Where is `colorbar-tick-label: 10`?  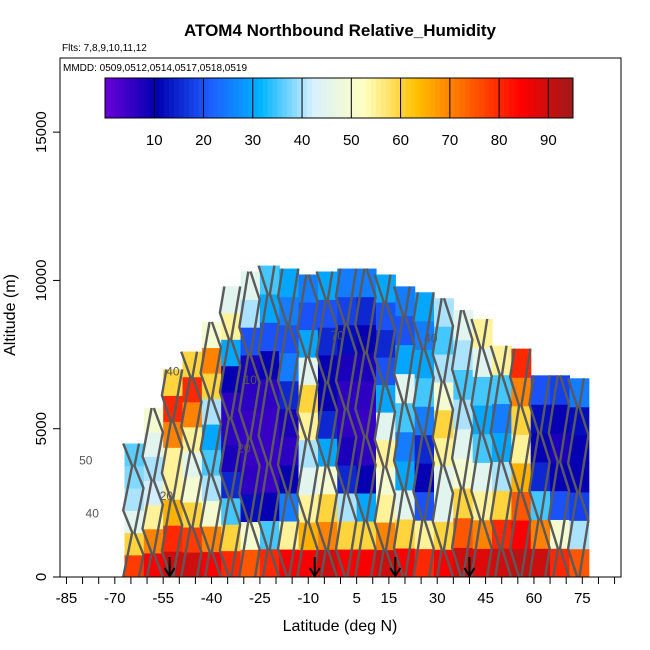
colorbar-tick-label: 10 is located at coordinates (154, 140).